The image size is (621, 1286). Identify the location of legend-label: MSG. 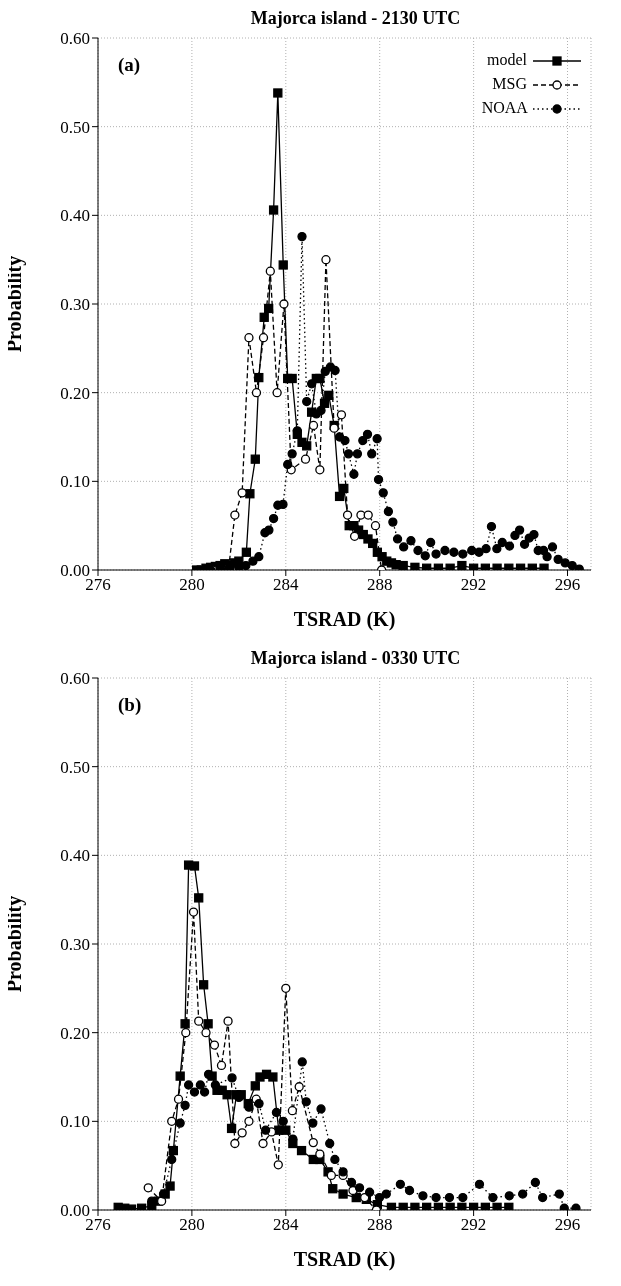
(509, 84).